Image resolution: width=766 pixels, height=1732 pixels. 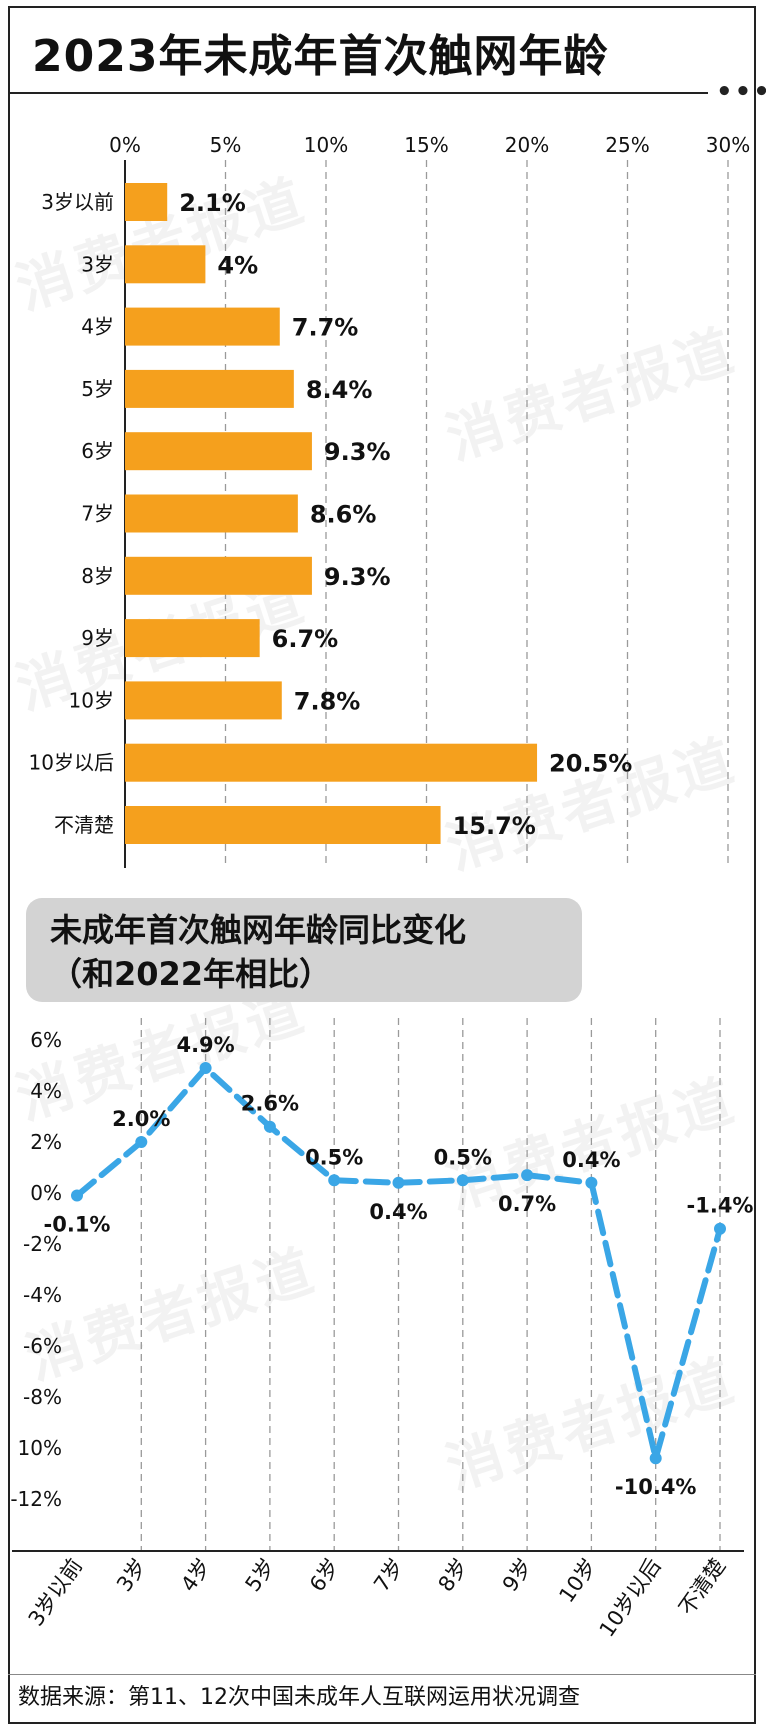 I want to click on x-tick-label: 5%, so click(x=226, y=145).